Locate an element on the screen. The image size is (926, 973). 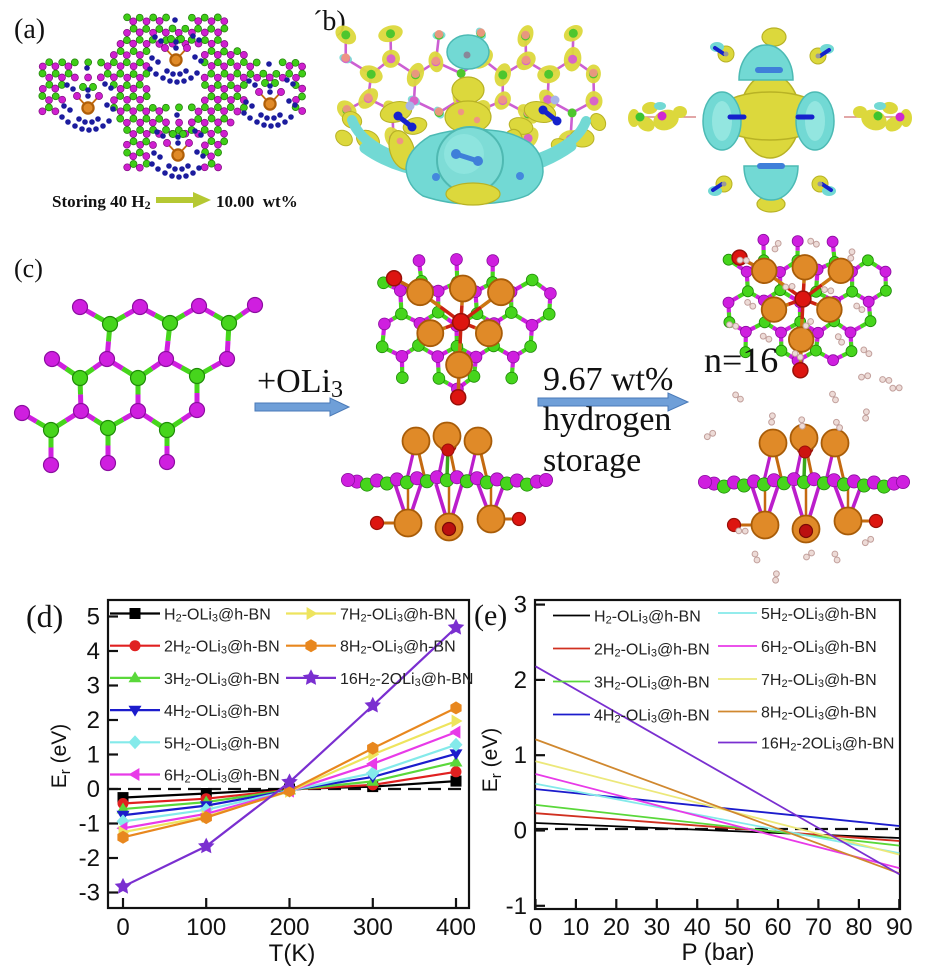
svg-text: 9.67 wt% is located at coordinates (608, 379).